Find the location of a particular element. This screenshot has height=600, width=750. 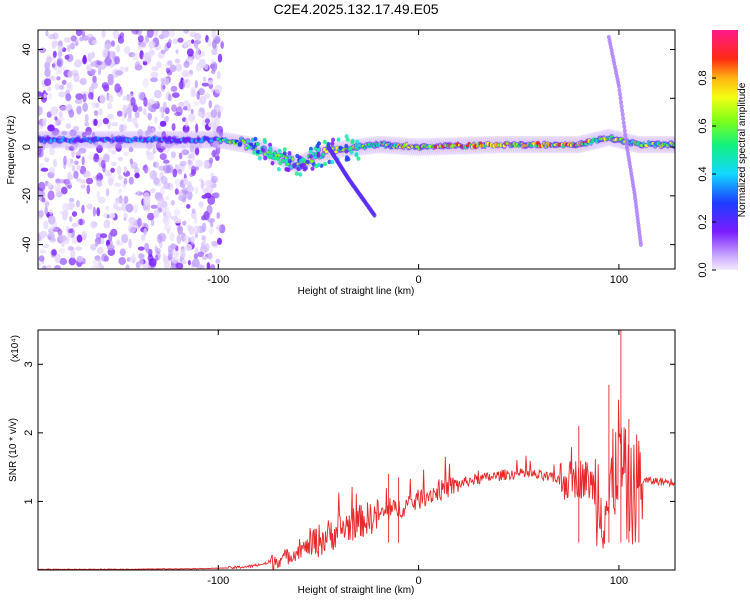

x-tick-label: 0 is located at coordinates (419, 581).